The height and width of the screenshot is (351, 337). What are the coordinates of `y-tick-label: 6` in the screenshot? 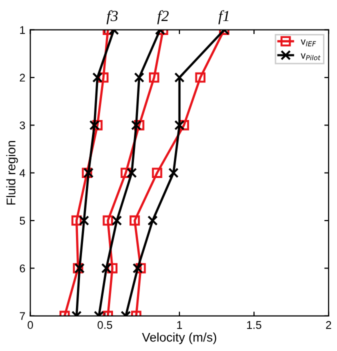 It's located at (22, 268).